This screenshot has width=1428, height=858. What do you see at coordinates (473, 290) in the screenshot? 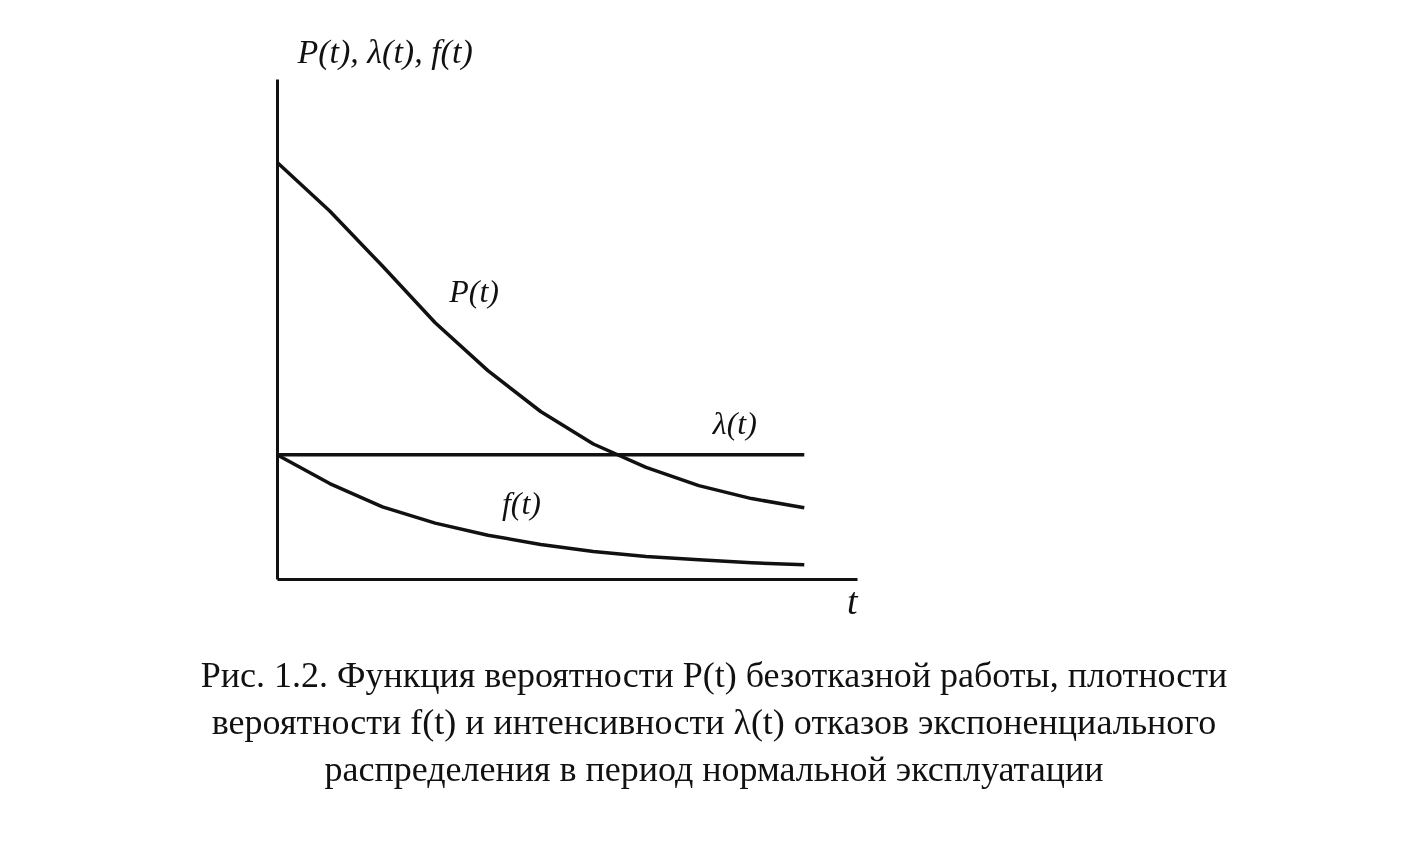
I see `series-label: P(t)` at bounding box center [473, 290].